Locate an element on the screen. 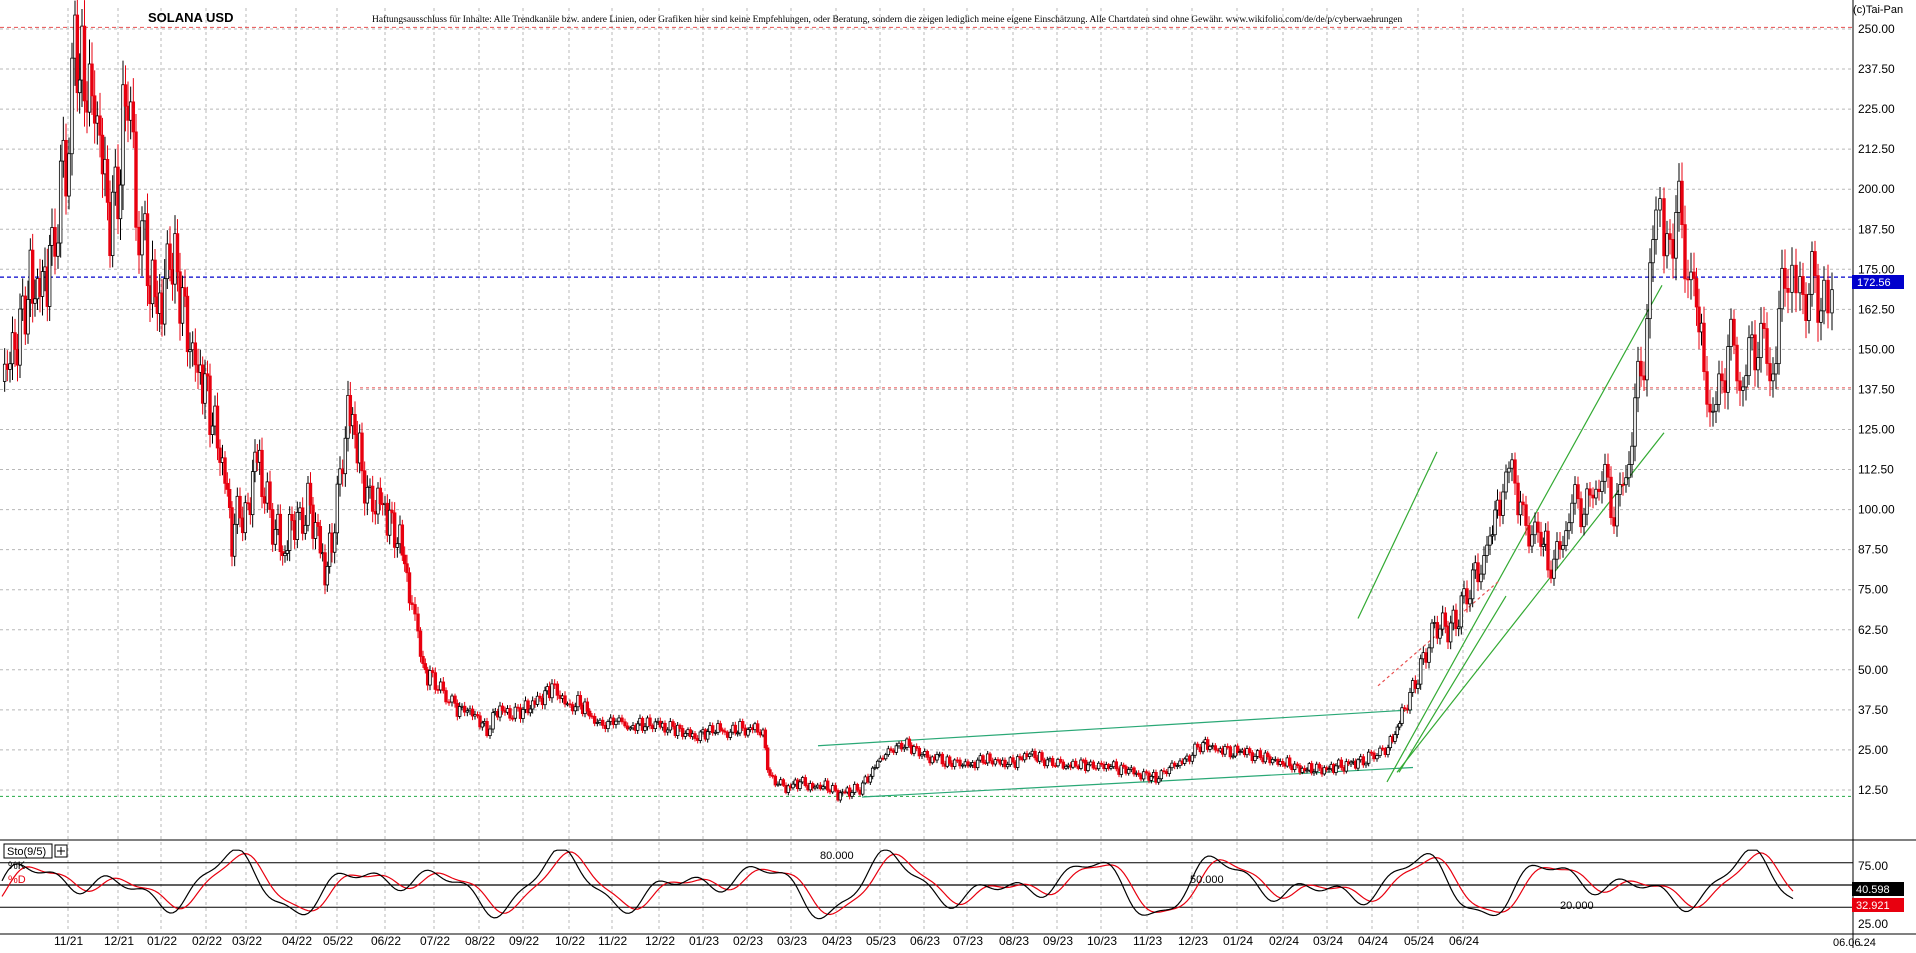 The height and width of the screenshot is (953, 1916). oscillator-name-box is located at coordinates (28, 851).